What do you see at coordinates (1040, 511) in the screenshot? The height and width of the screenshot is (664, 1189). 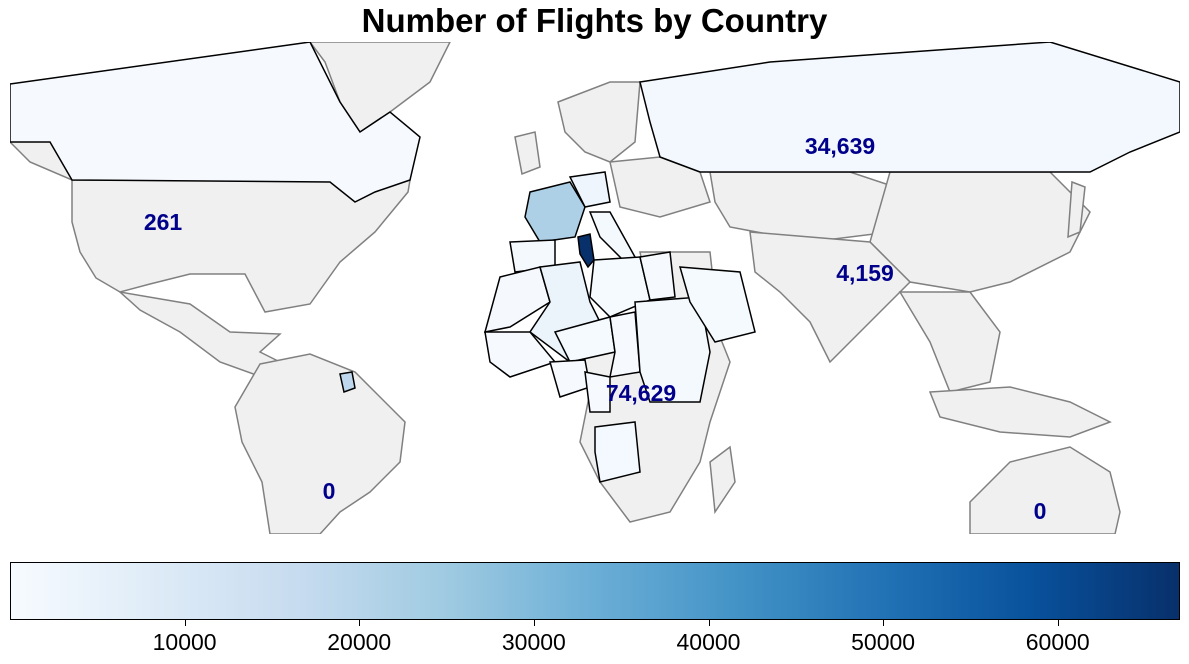 I see `region-label-oceania: 0` at bounding box center [1040, 511].